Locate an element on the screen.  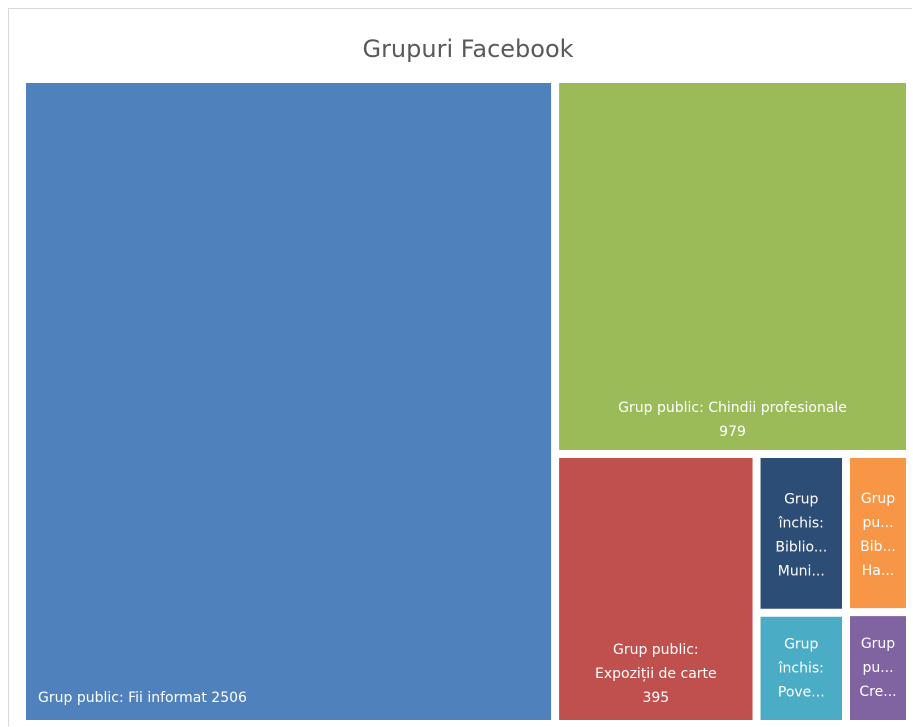
tile-label: Grup public: Fii informat 2506 is located at coordinates (142, 698).